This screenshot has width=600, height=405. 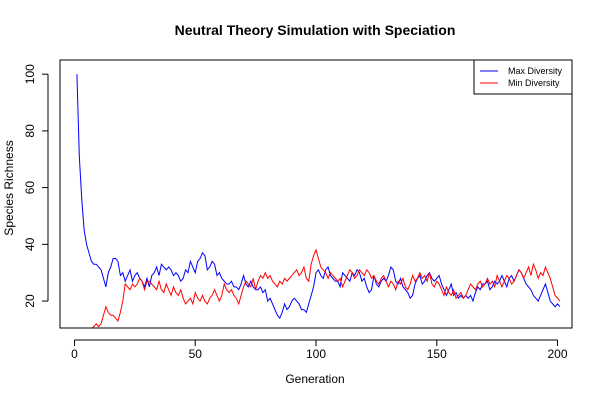 I want to click on legend-label: Min Diversity, so click(x=534, y=83).